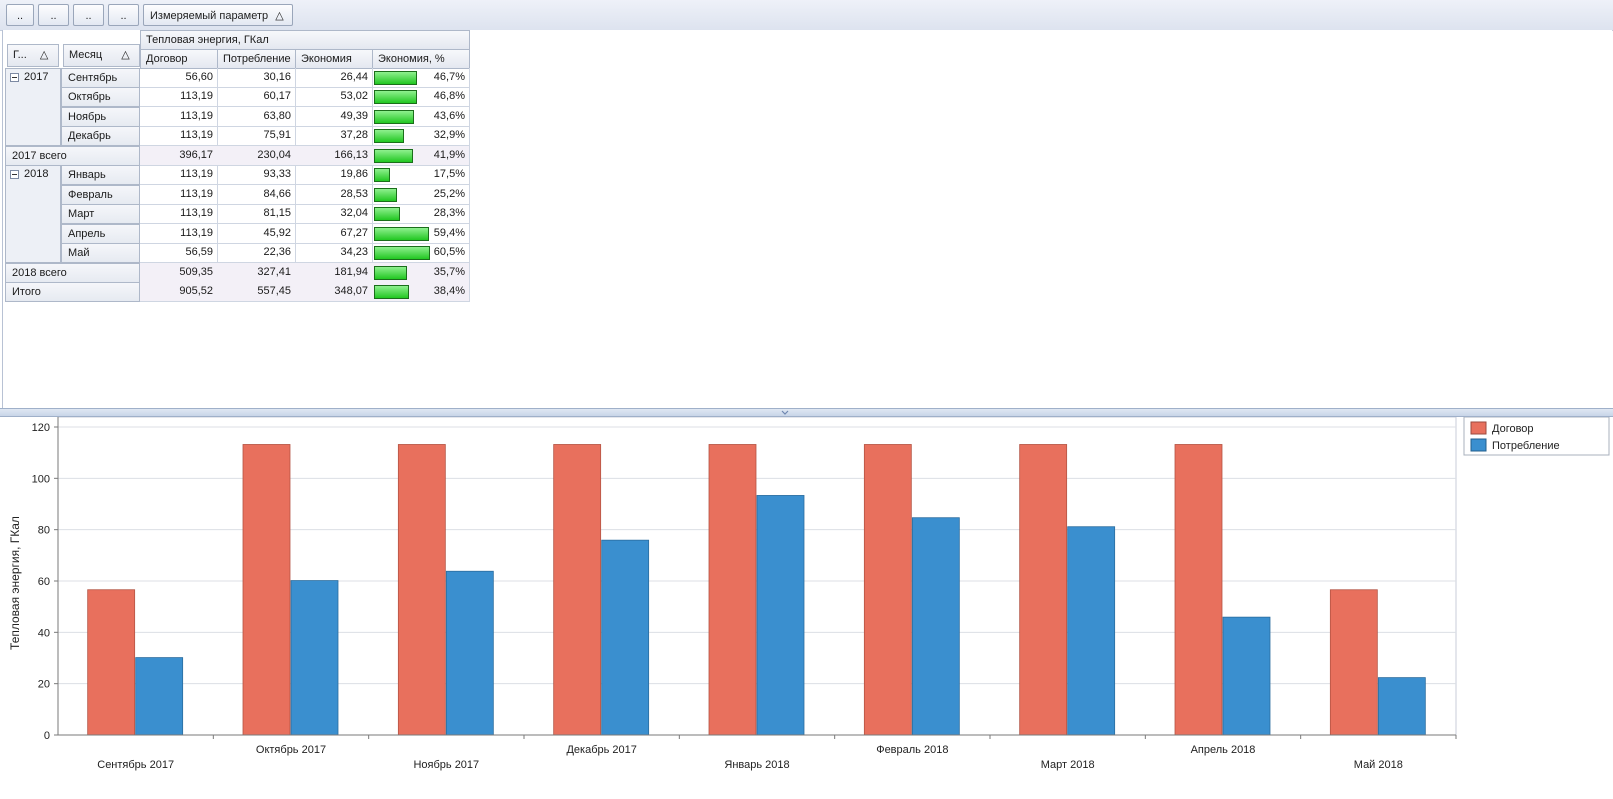  I want to click on year-group-2018: 2018, so click(33, 214).